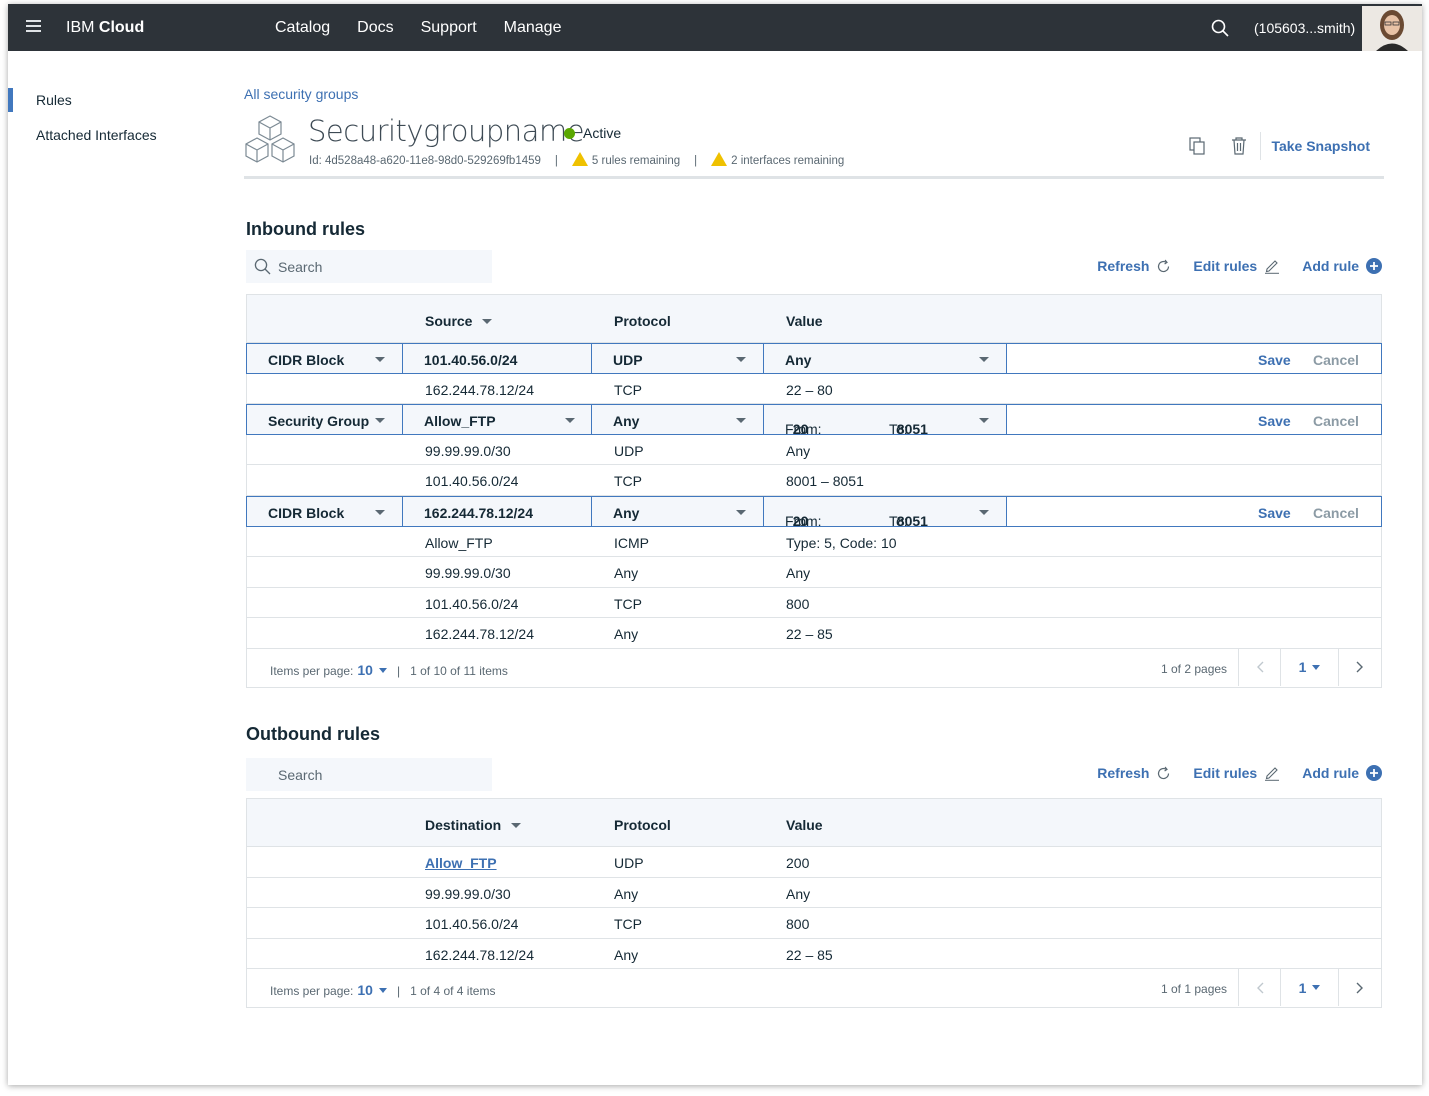  I want to click on outbound-refresh-button: Refresh, so click(1134, 773).